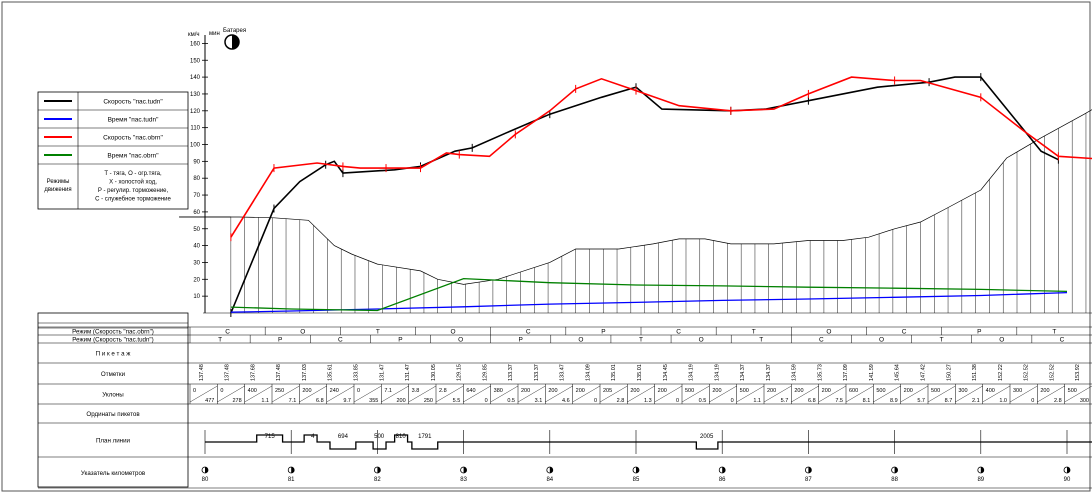  Describe the element at coordinates (373, 401) in the screenshot. I see `gradient-length: 355` at that location.